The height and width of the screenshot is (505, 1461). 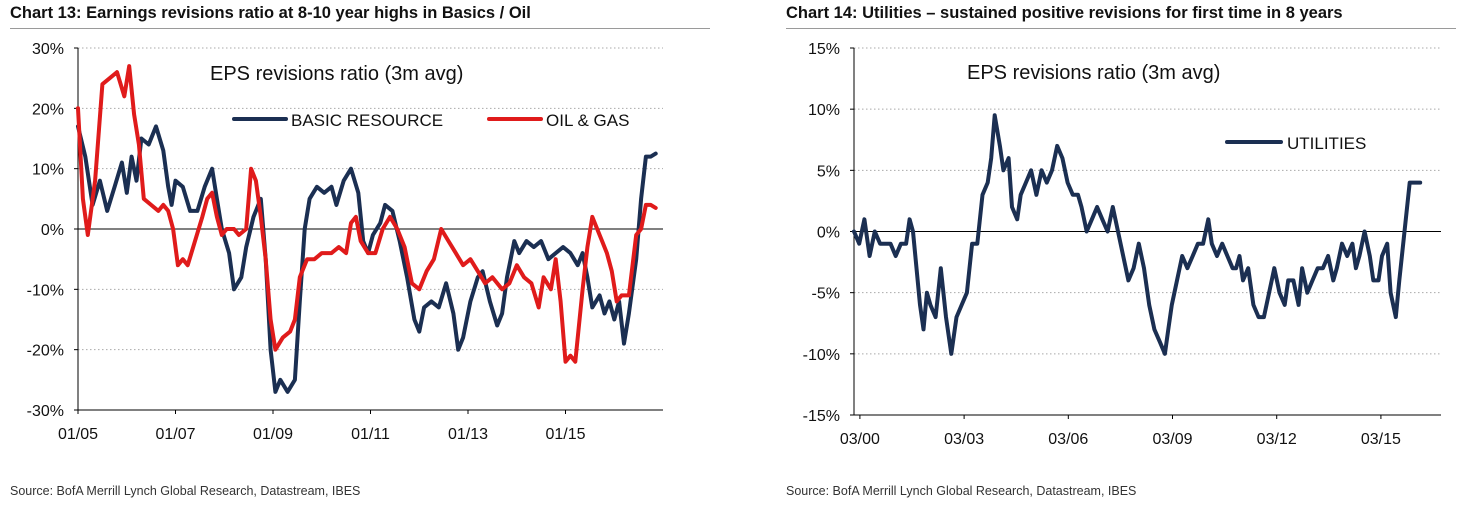 What do you see at coordinates (826, 294) in the screenshot?
I see `y-tick-label: -5%` at bounding box center [826, 294].